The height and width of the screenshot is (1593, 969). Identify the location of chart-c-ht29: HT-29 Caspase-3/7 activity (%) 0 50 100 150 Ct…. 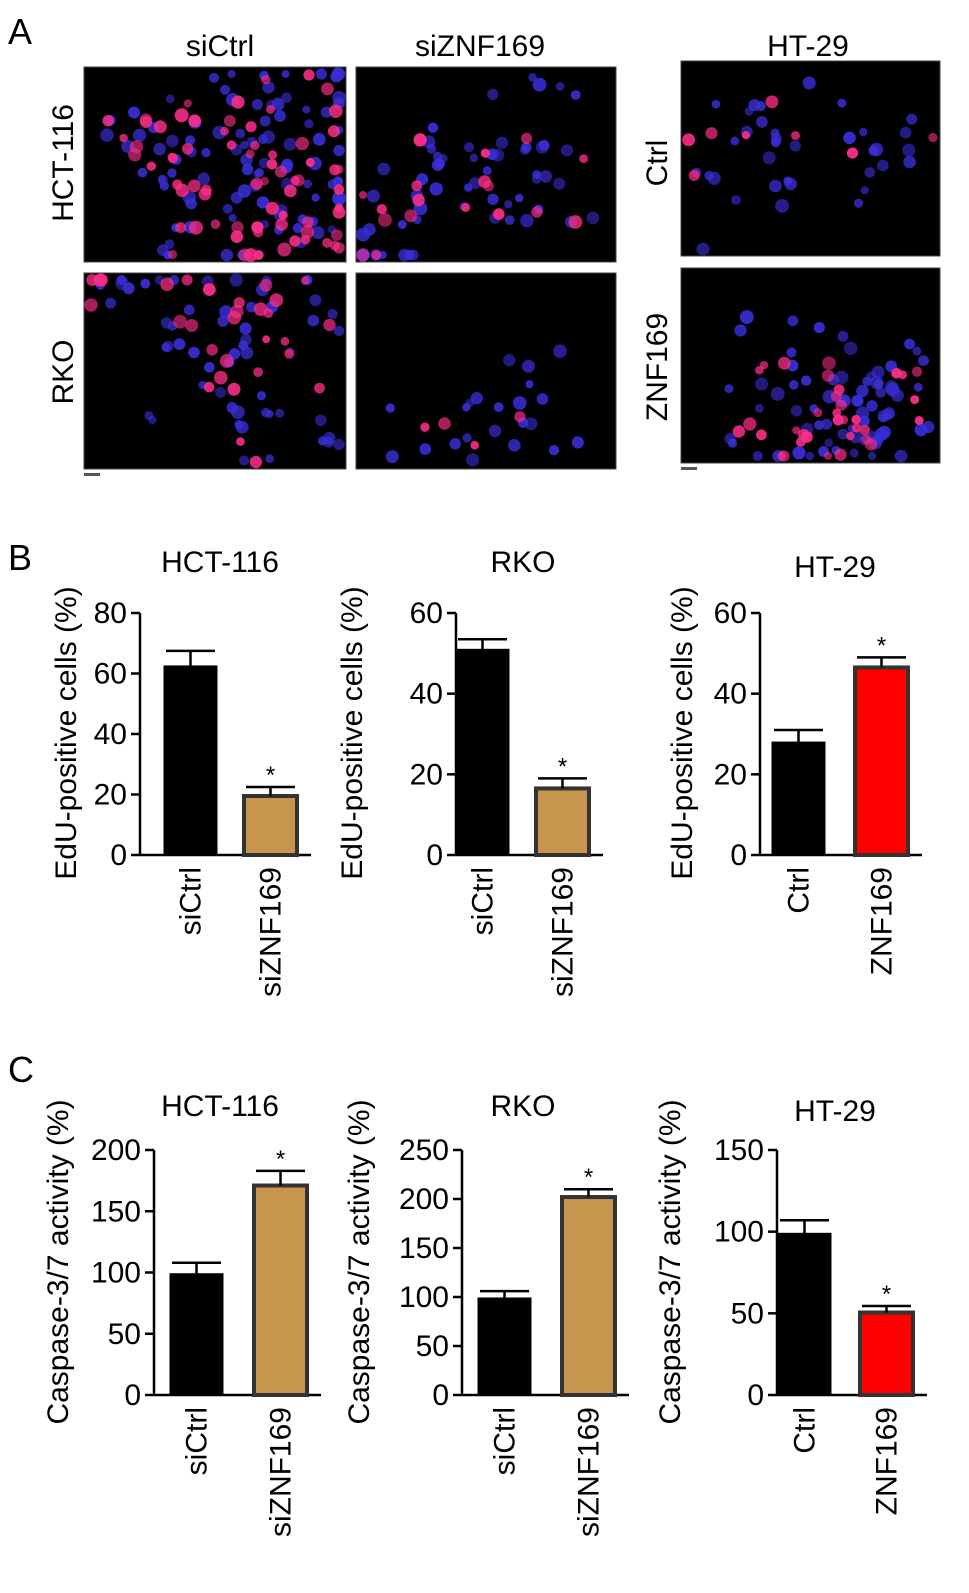
(790, 1305).